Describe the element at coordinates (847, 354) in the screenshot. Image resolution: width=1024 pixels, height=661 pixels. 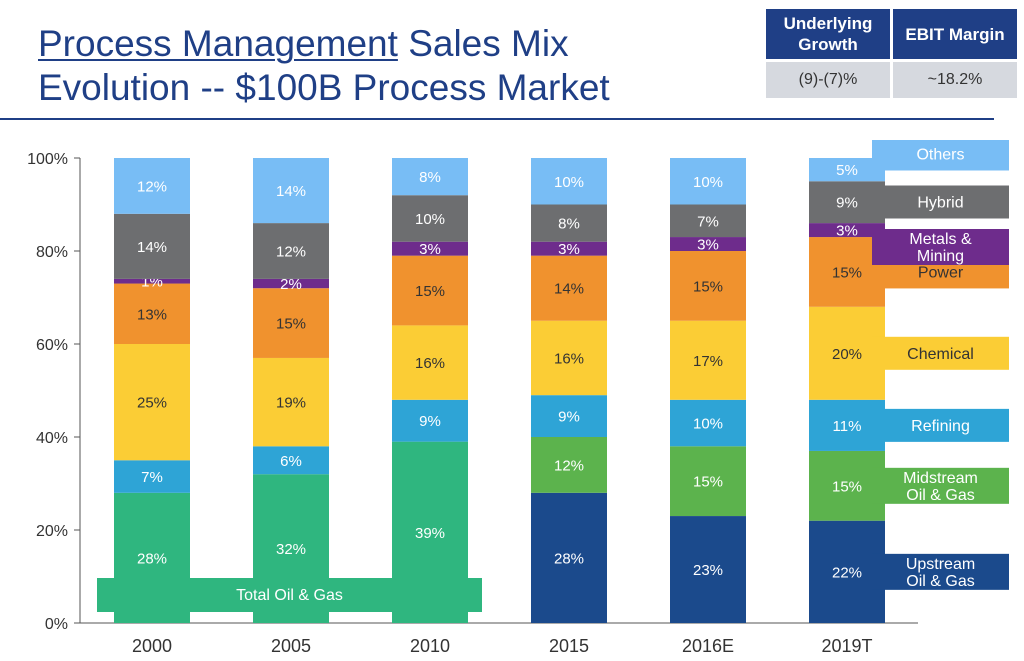
I see `bar-value-label: 20%` at that location.